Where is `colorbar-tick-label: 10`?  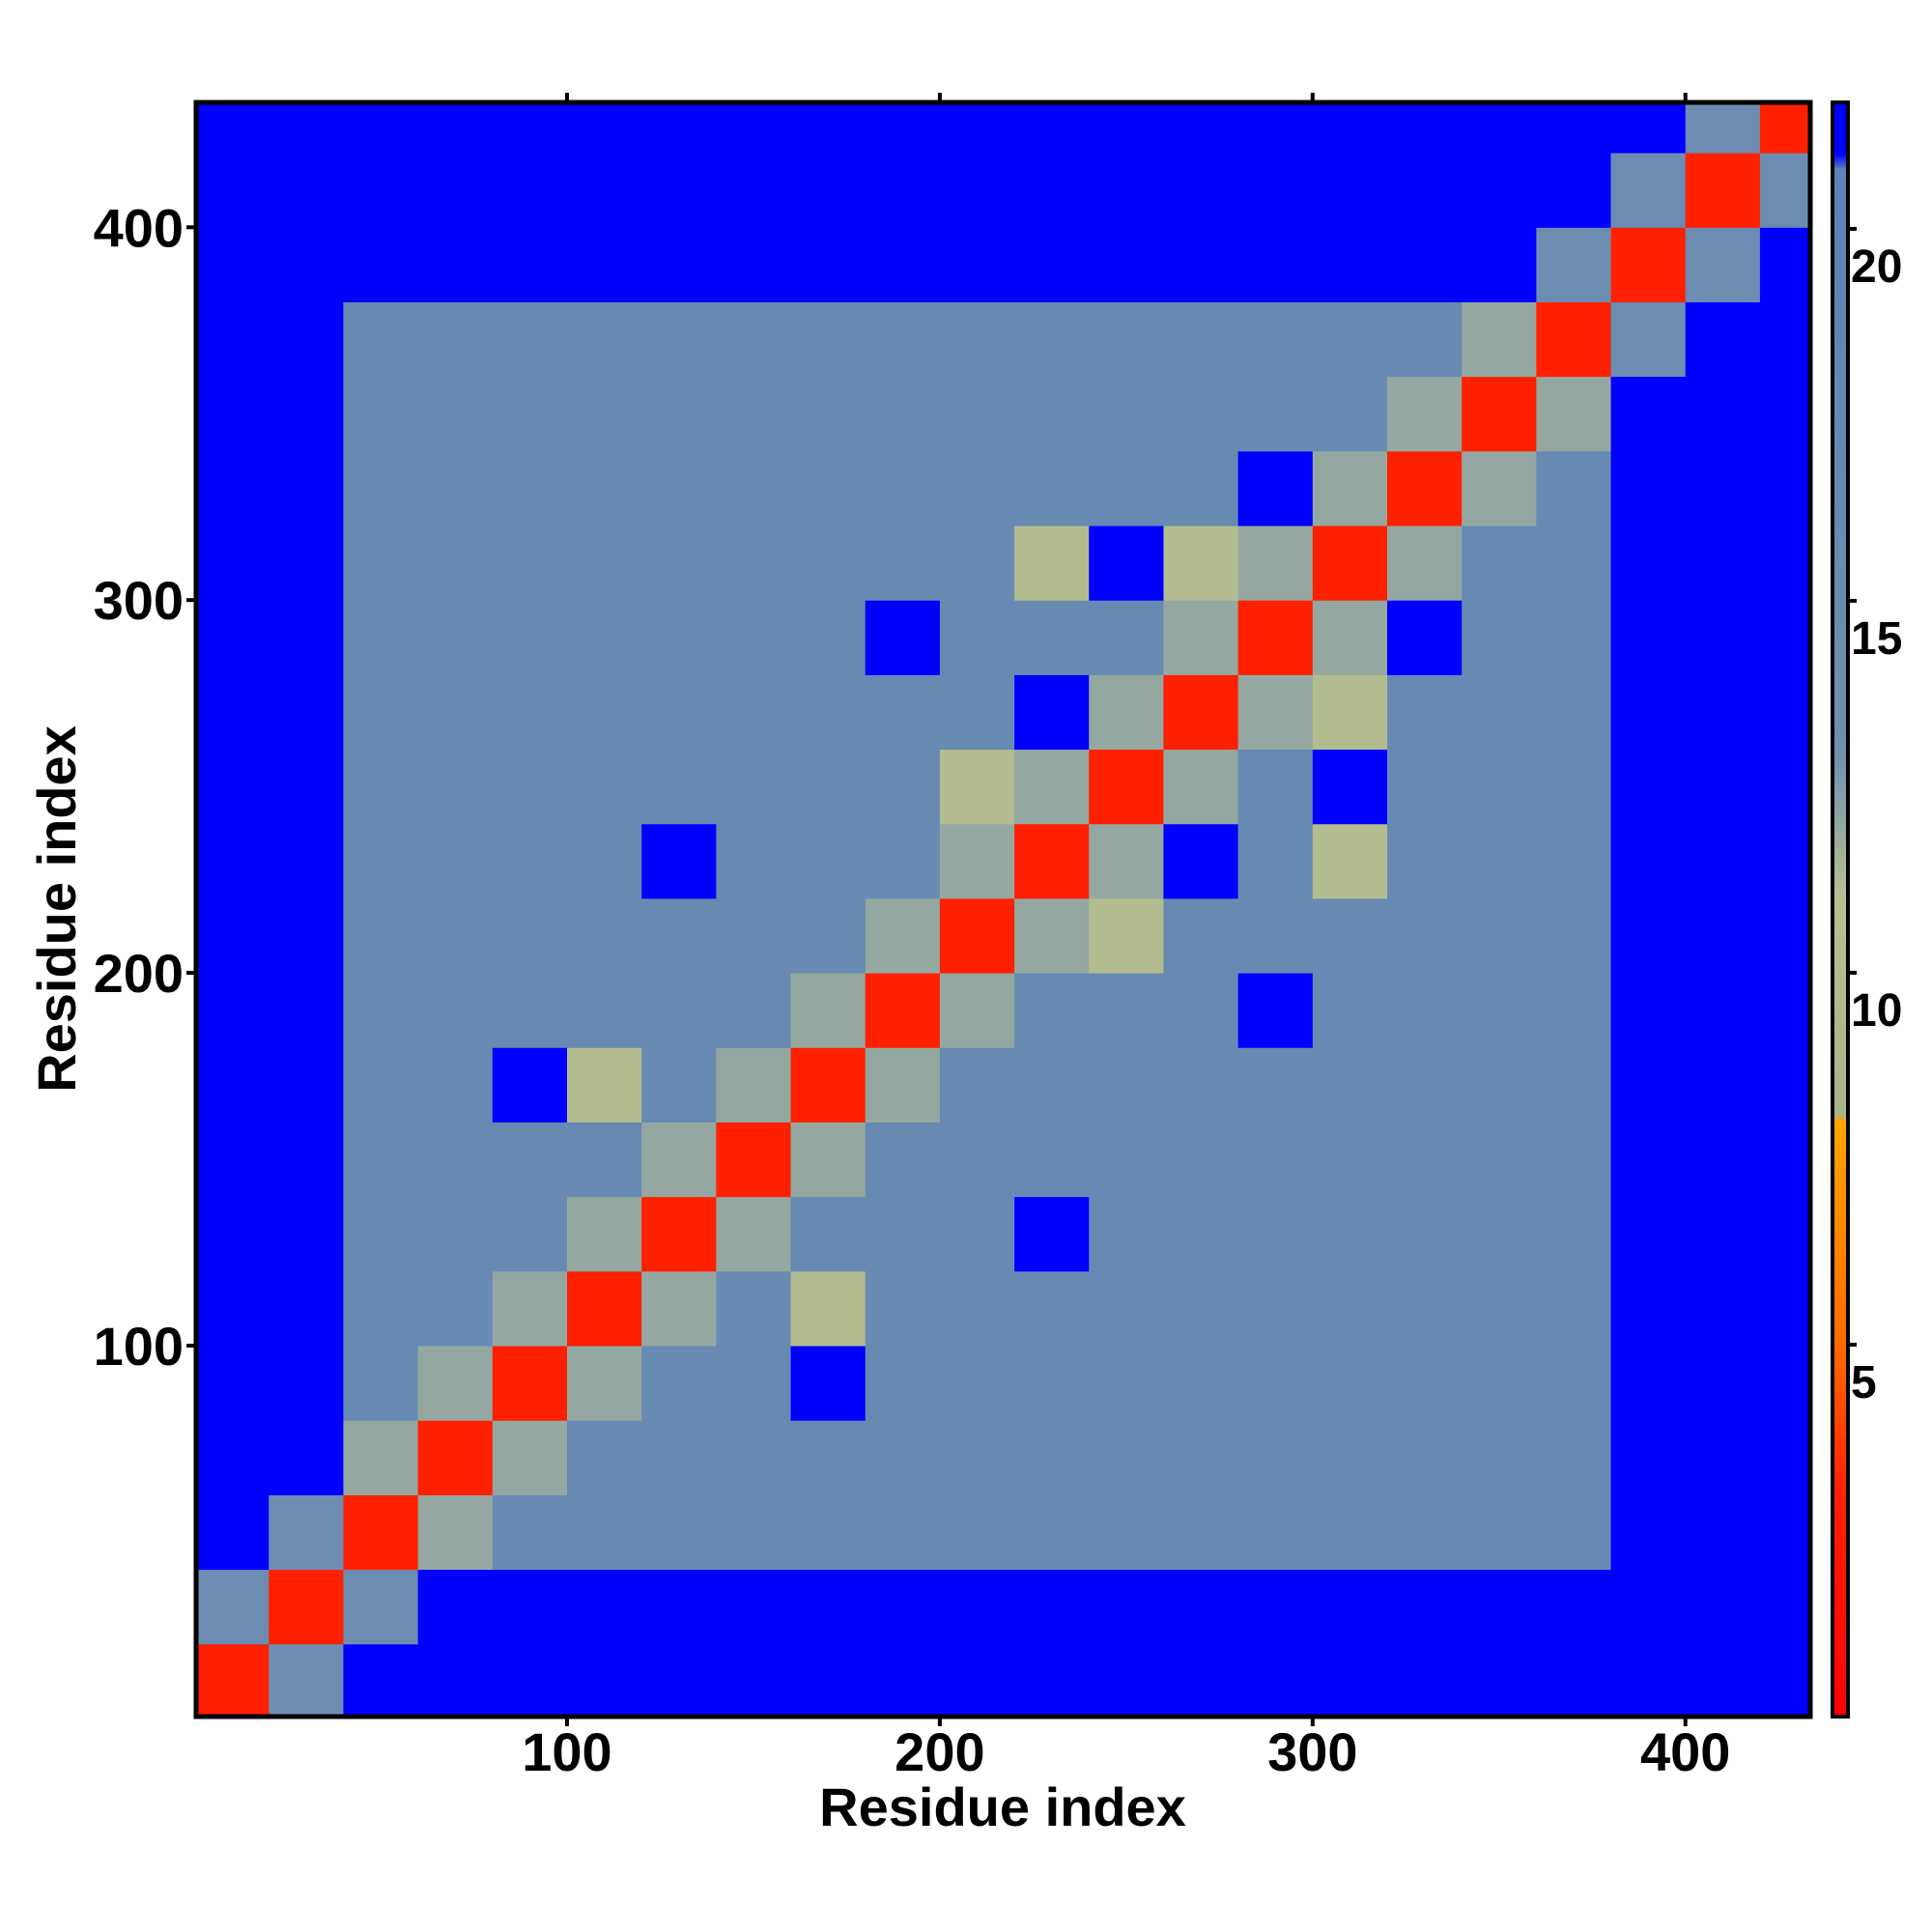 colorbar-tick-label: 10 is located at coordinates (1876, 1011).